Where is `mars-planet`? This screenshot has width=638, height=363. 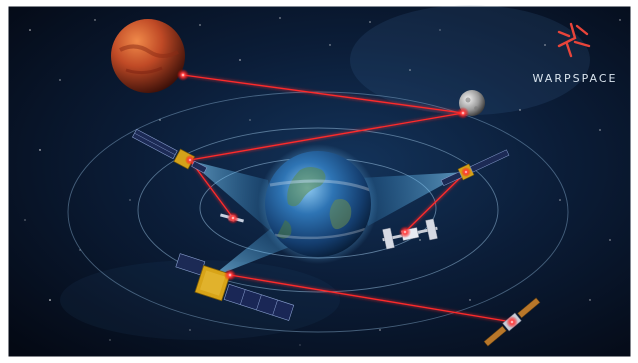 mars-planet is located at coordinates (148, 56).